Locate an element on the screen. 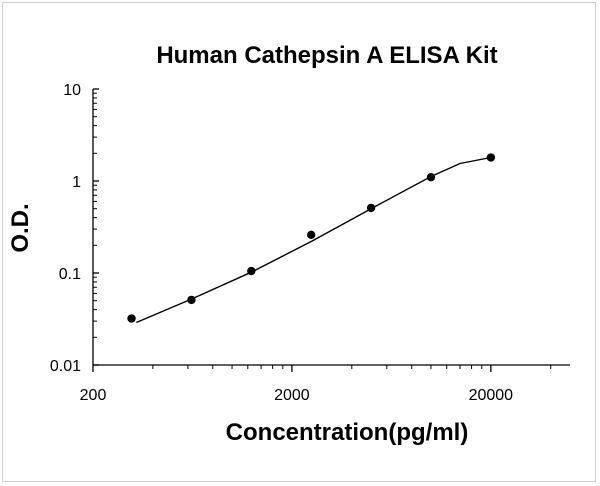 Image resolution: width=600 pixels, height=486 pixels. x-tick-label: 20000 is located at coordinates (491, 395).